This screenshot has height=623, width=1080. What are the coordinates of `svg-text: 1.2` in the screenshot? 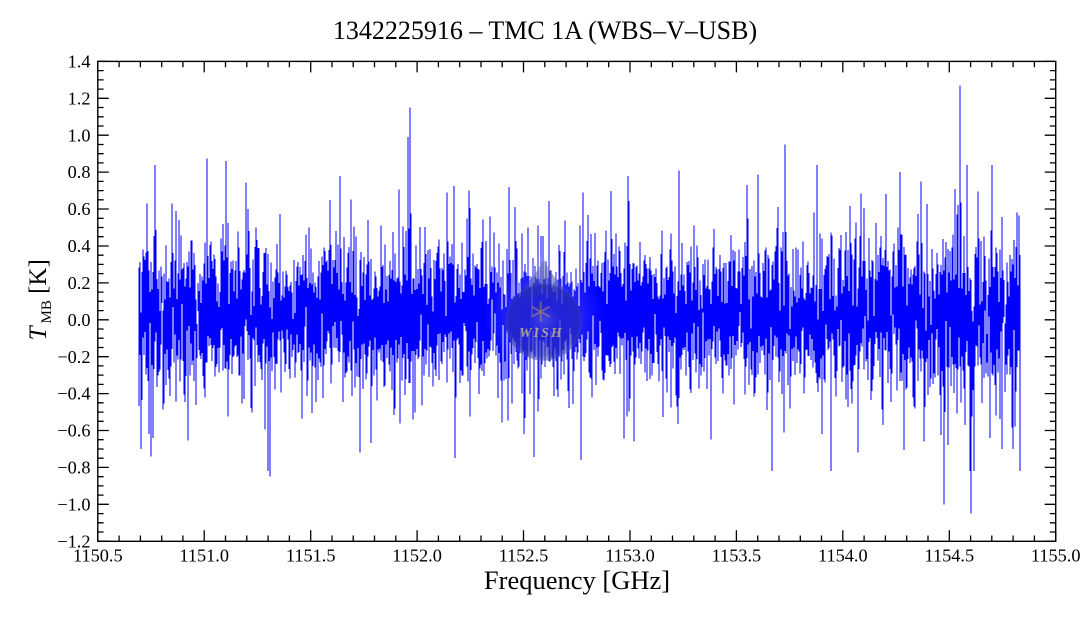 It's located at (79, 98).